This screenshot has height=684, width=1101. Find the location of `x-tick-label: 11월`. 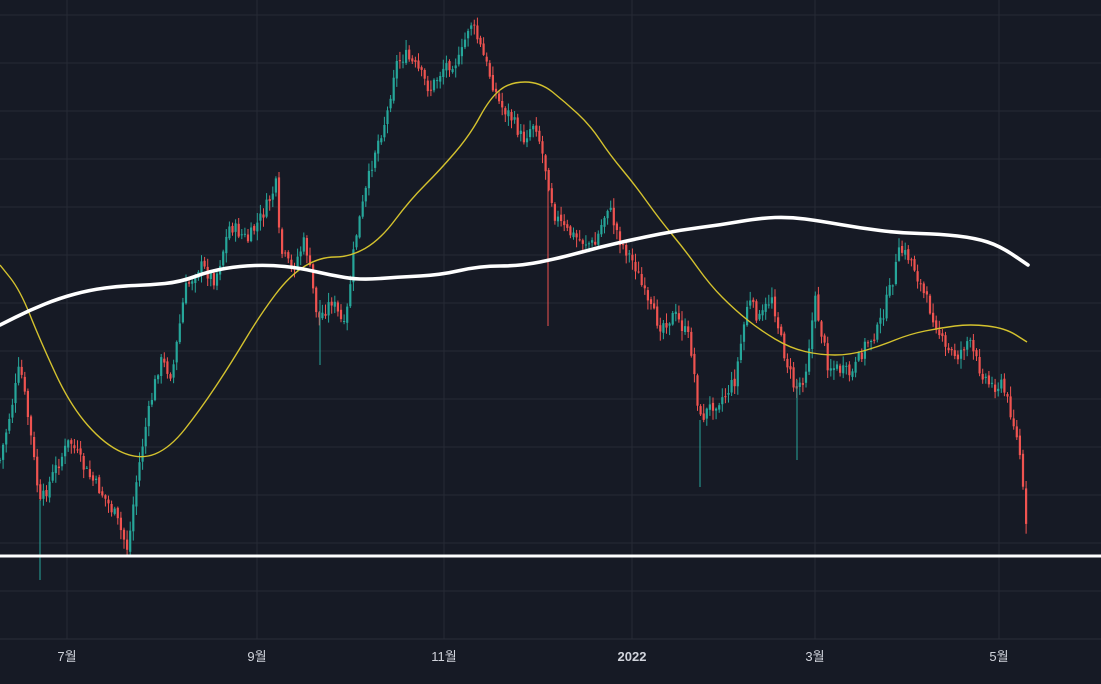

x-tick-label: 11월 is located at coordinates (443, 656).